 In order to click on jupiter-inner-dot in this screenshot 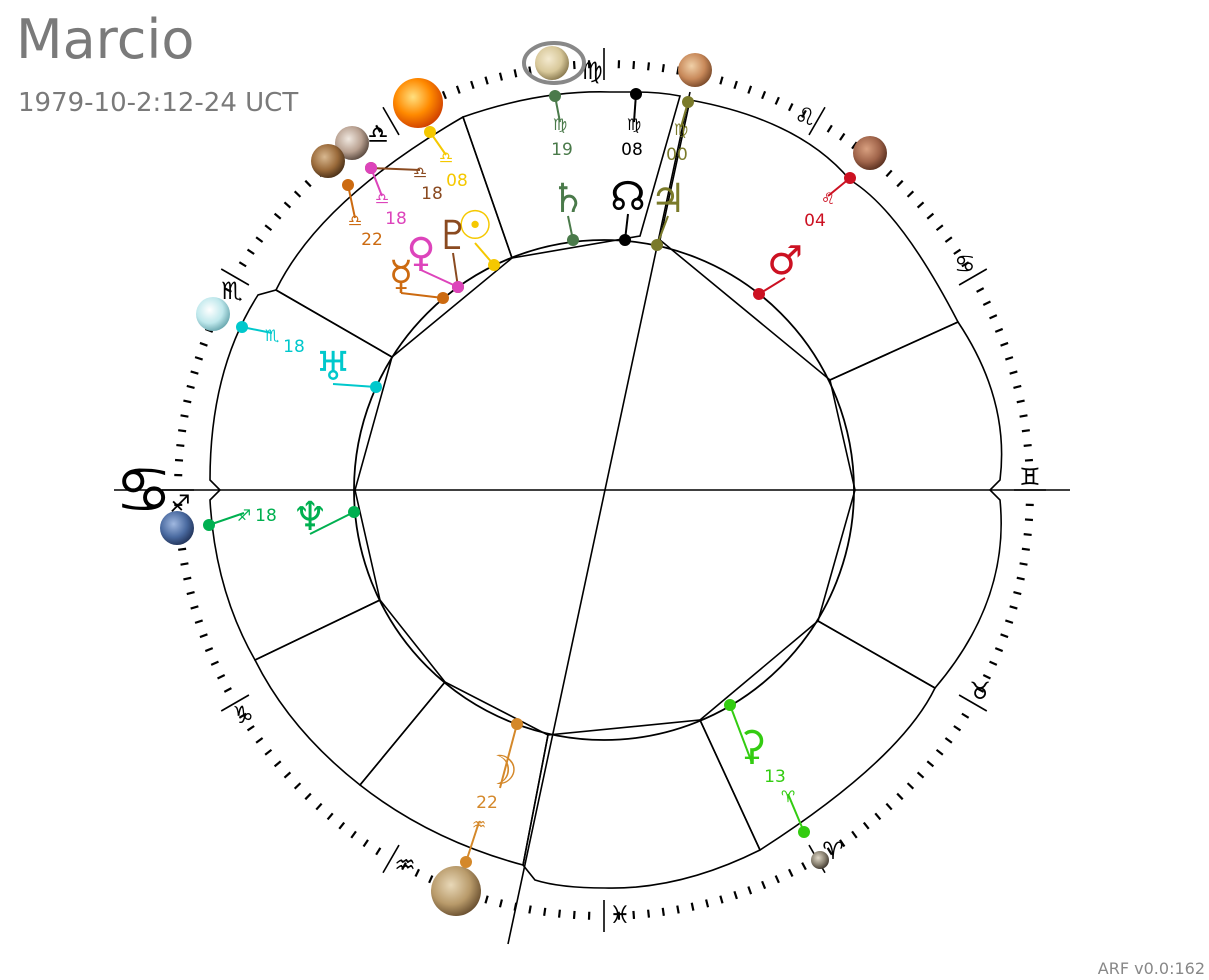, I will do `click(657, 245)`.